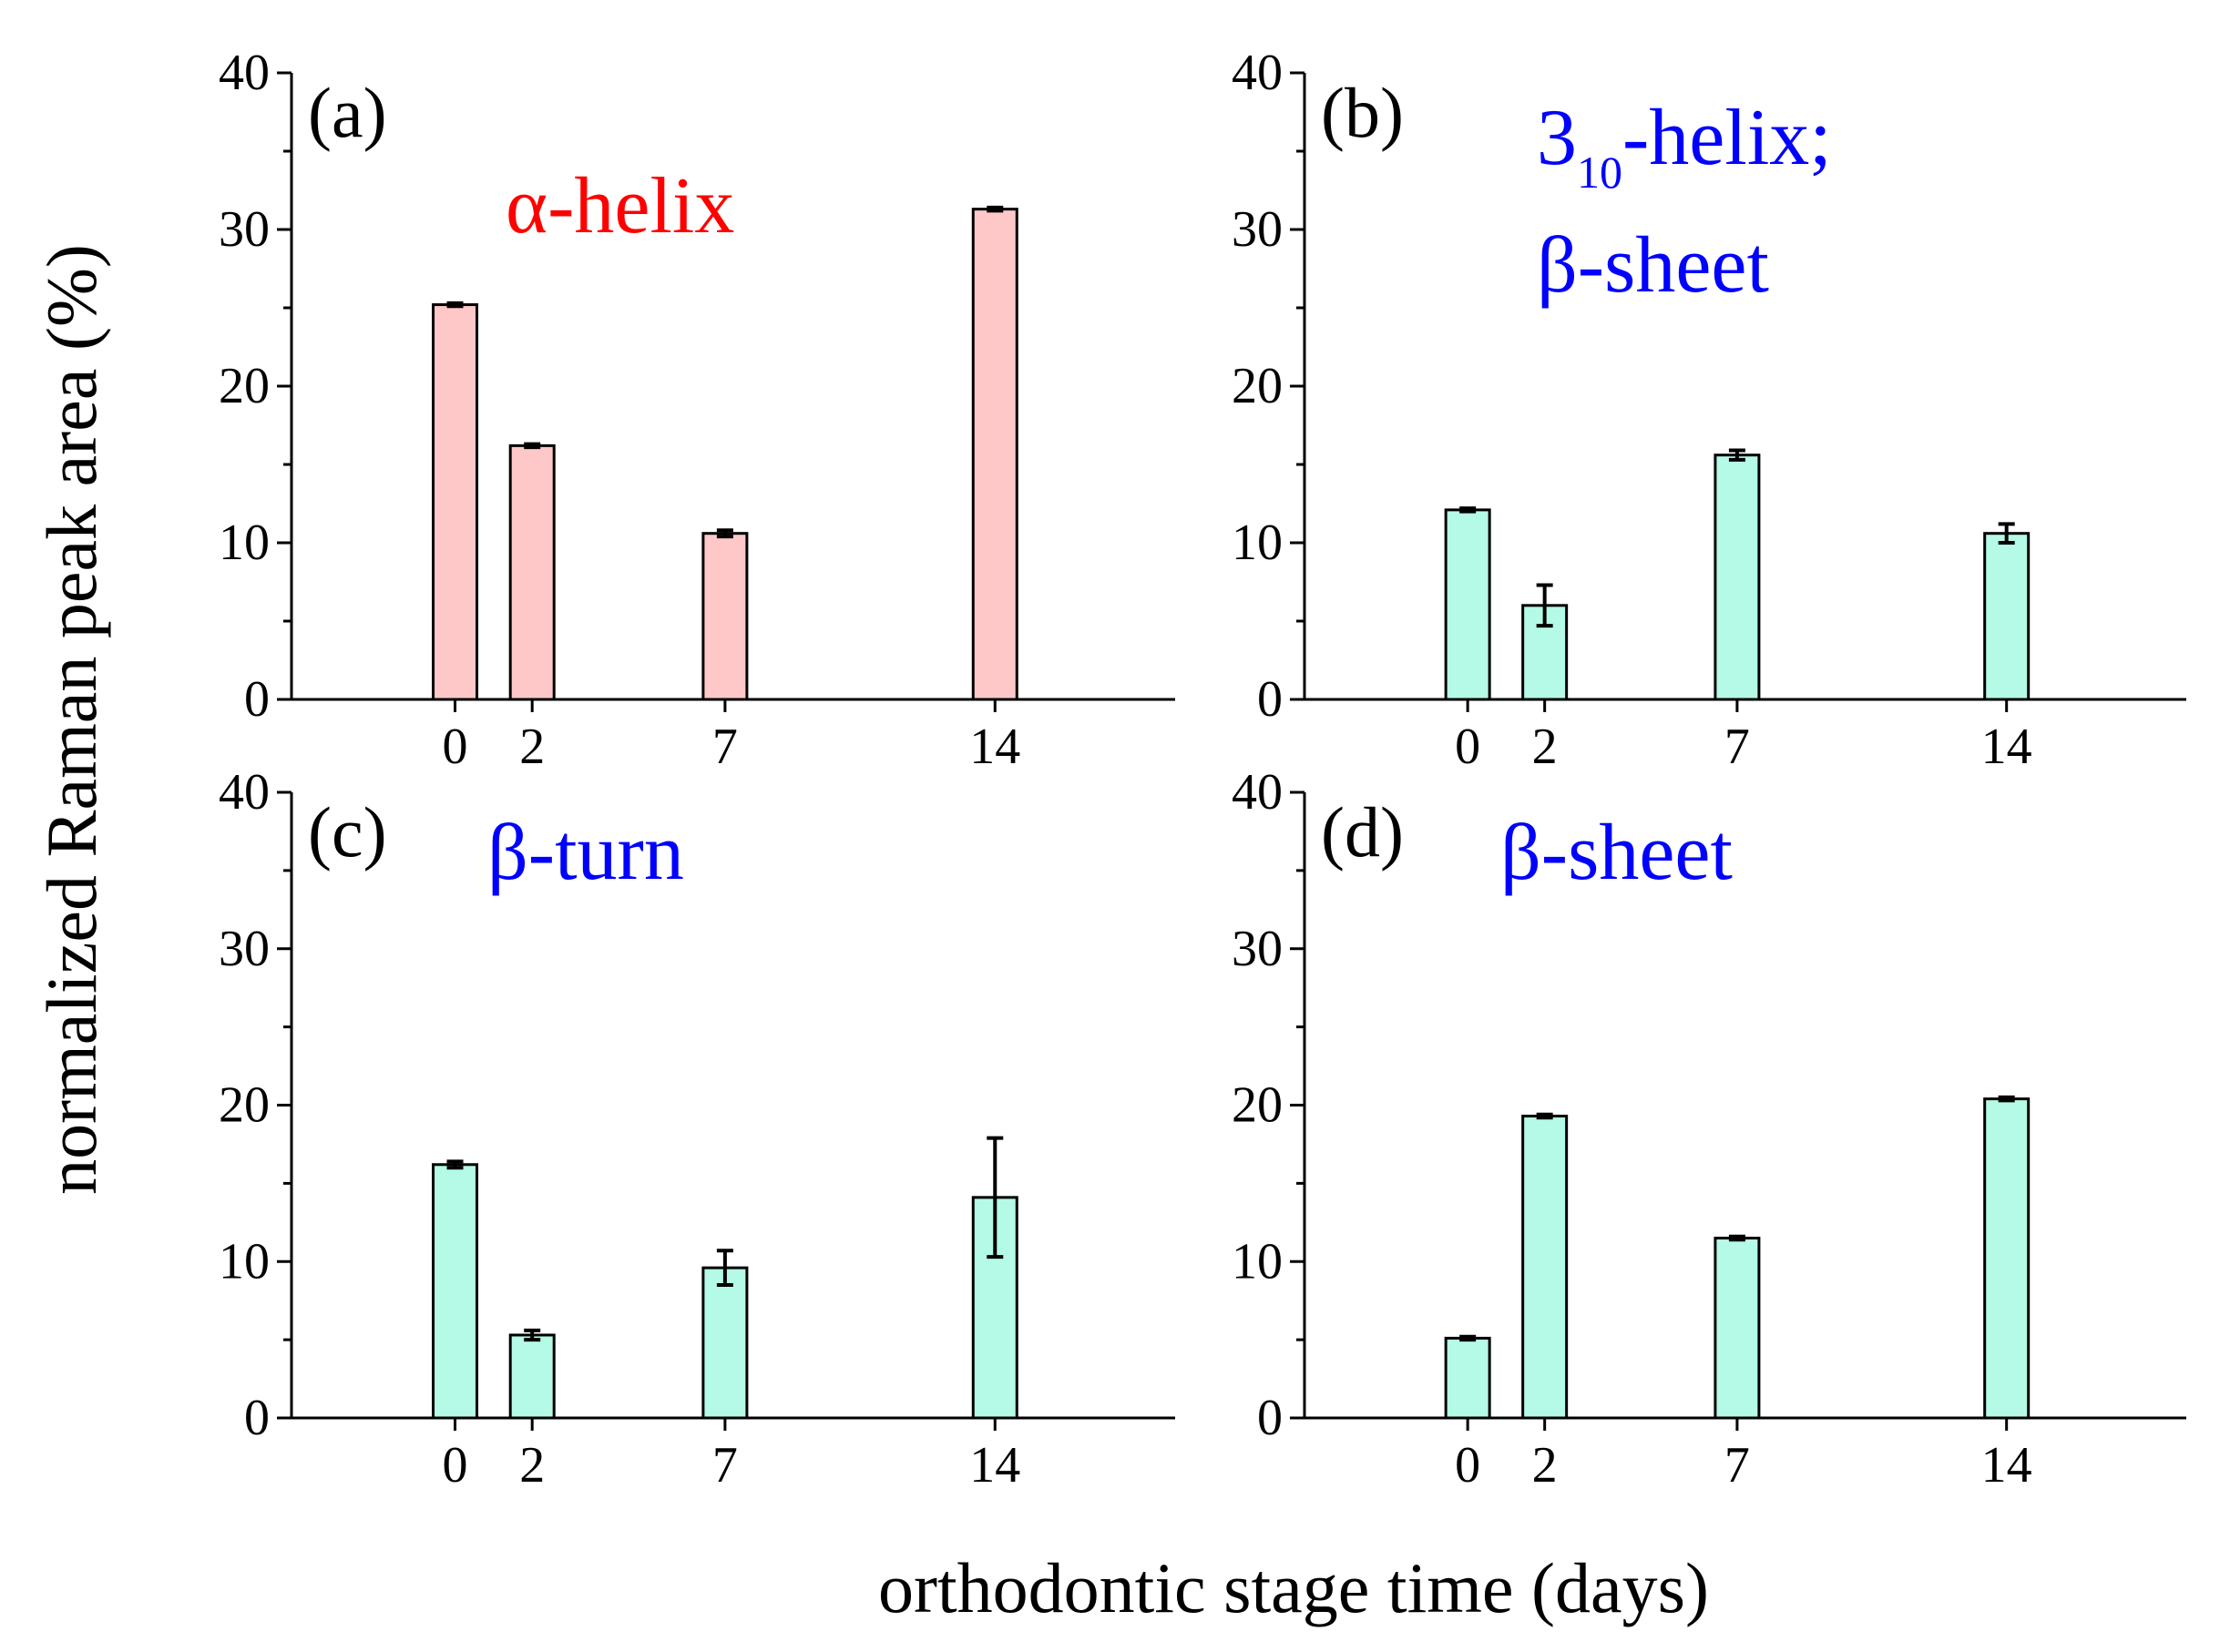  I want to click on structure-annotation-line2: β-sheet, so click(1653, 265).